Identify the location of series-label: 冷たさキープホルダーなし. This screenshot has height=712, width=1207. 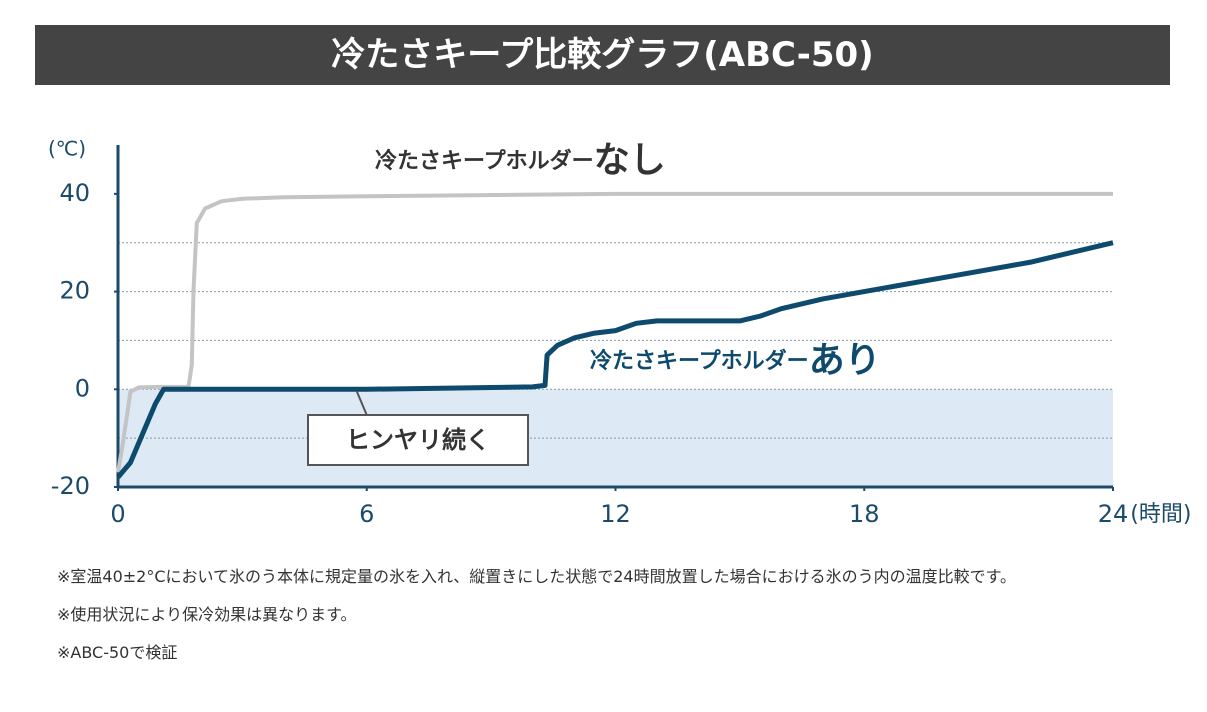
(520, 160).